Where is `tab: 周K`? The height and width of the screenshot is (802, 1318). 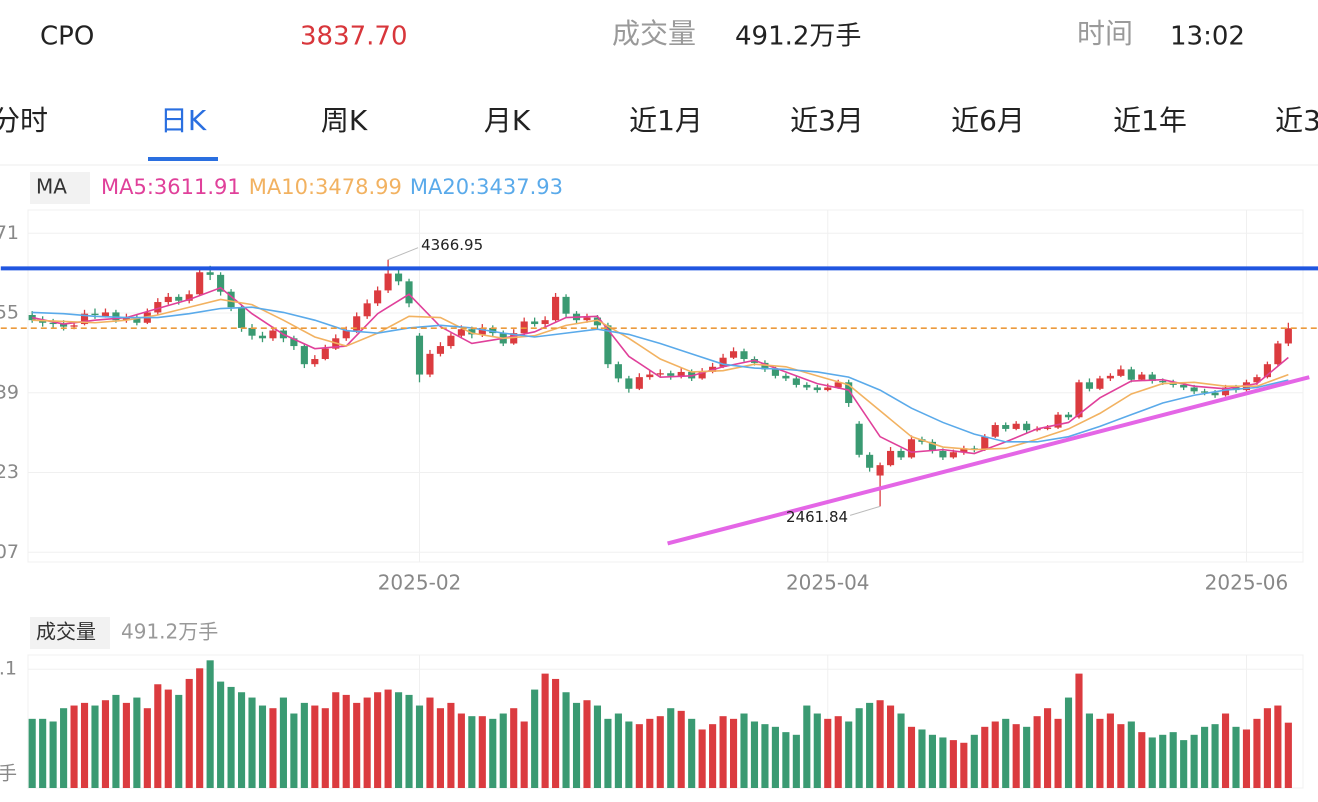
tab: 周K is located at coordinates (344, 120).